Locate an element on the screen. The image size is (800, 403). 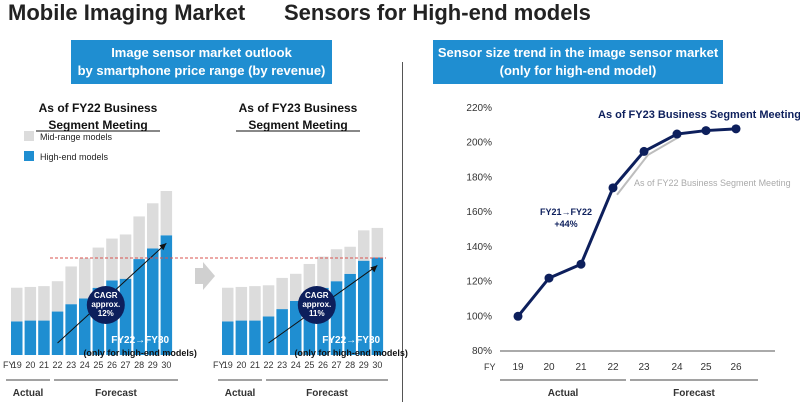
y-tick-label: 140% is located at coordinates (479, 247).